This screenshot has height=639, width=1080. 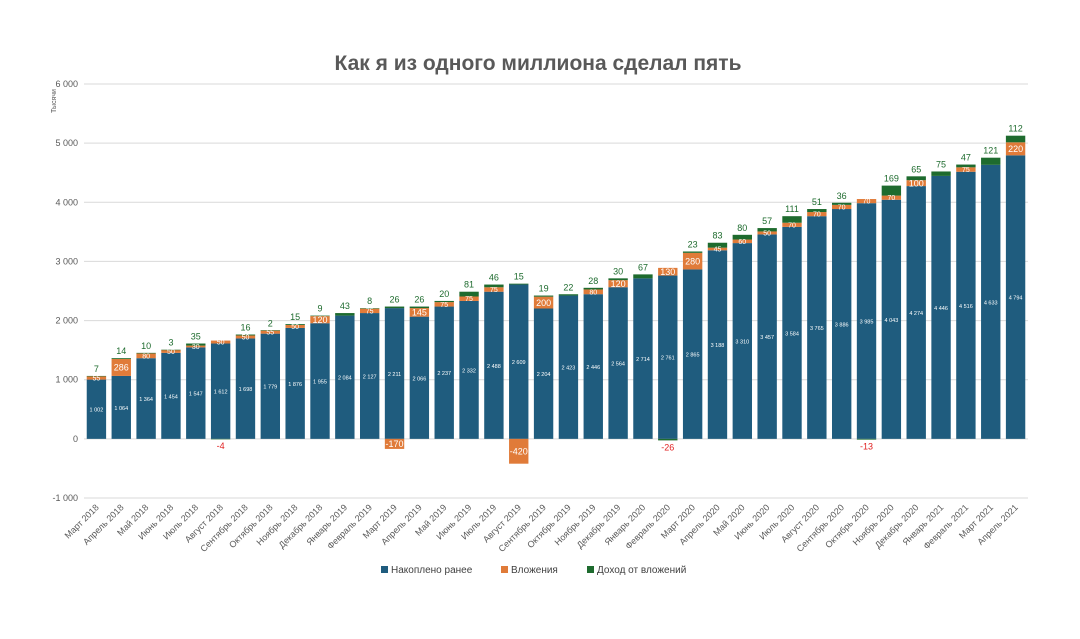 I want to click on data-label-income: 57, so click(x=767, y=221).